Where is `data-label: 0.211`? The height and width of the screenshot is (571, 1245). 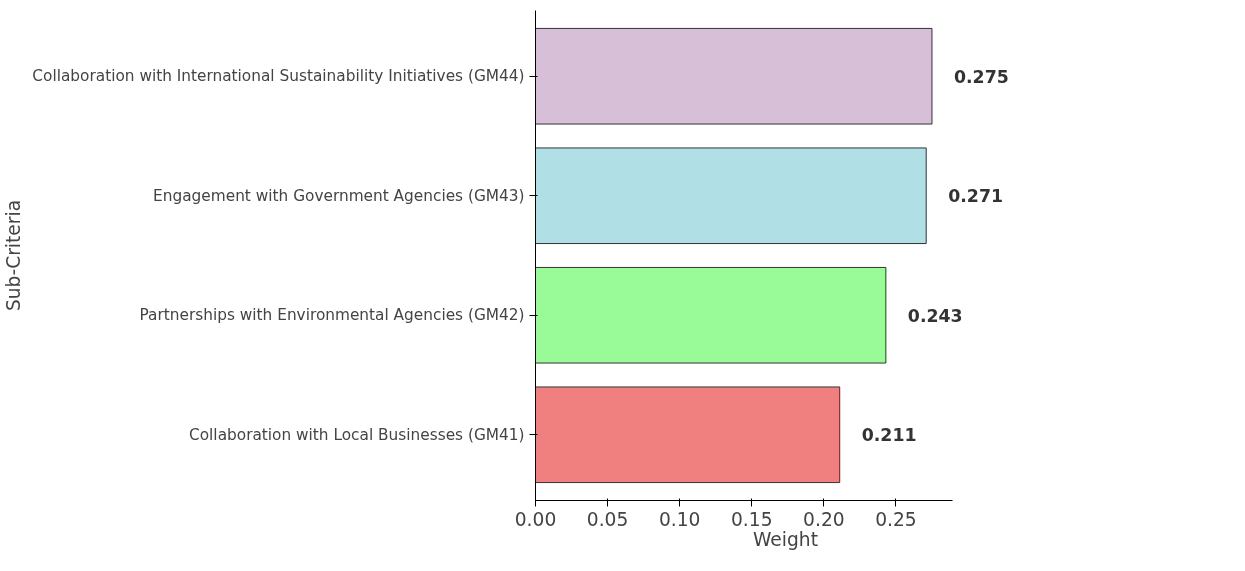 data-label: 0.211 is located at coordinates (889, 435).